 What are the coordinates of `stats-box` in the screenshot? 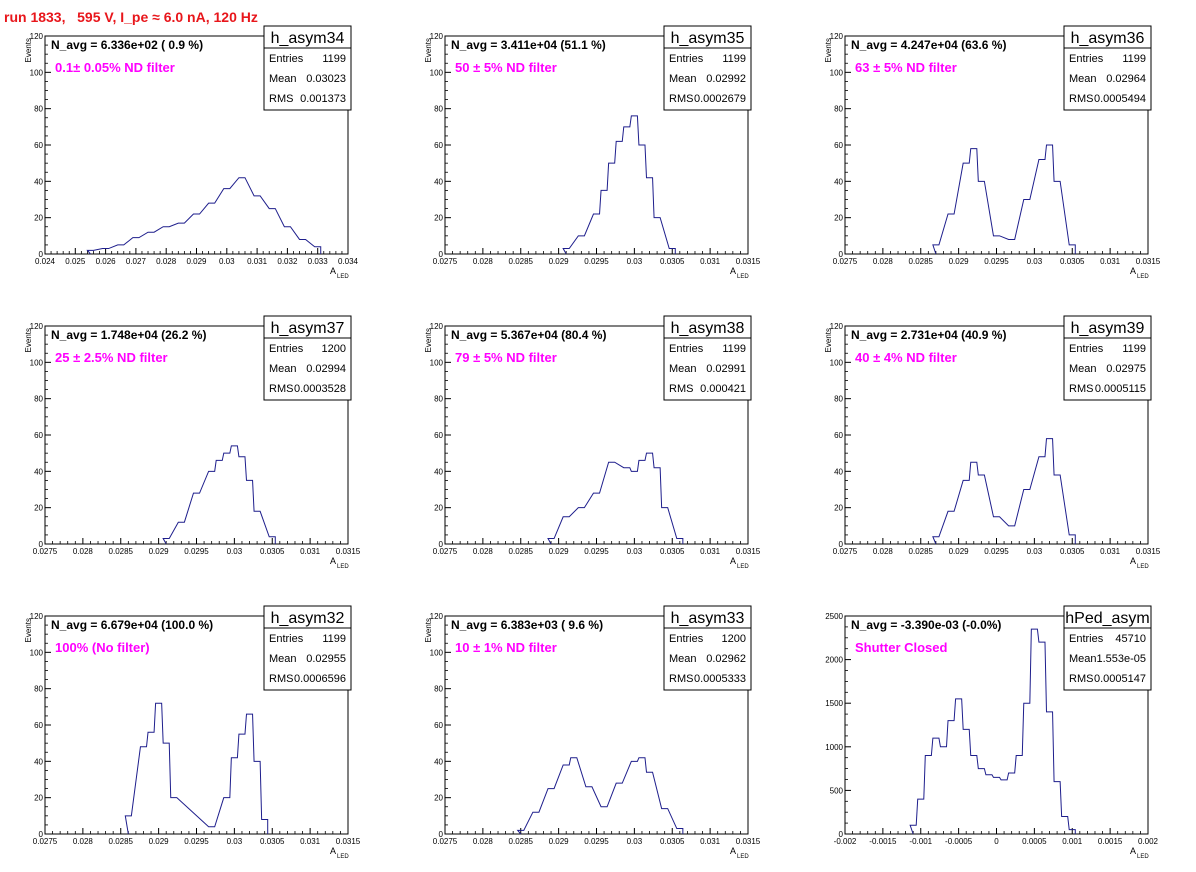 It's located at (707, 369).